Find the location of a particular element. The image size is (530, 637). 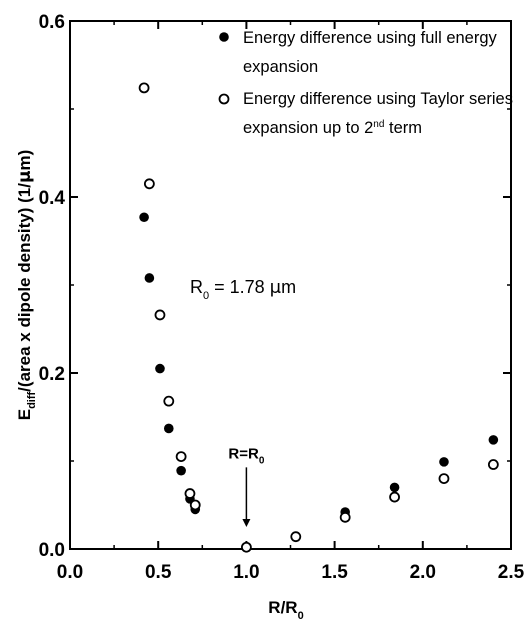

x-tick-label: 2.5 is located at coordinates (511, 572).